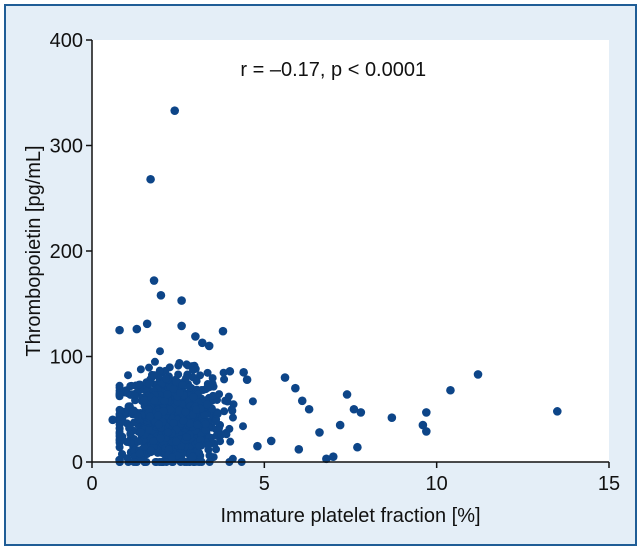 Image resolution: width=643 pixels, height=552 pixels. I want to click on x-tick-label: 0, so click(91, 484).